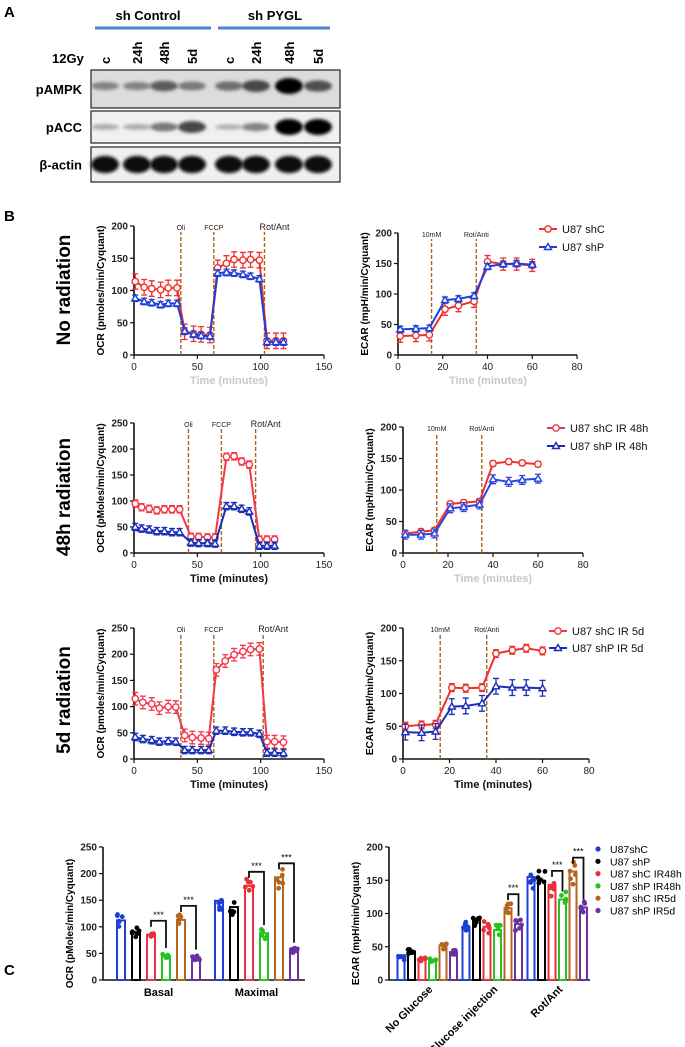 The height and width of the screenshot is (1047, 685). I want to click on injection-label: Oli, so click(181, 630).